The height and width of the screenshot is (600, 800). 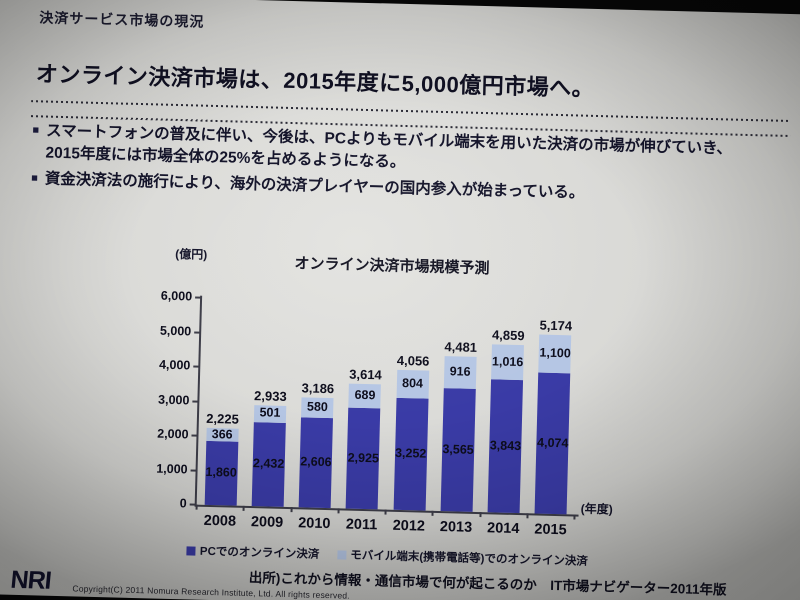 I want to click on x-axis-label-2009: 2009, so click(x=267, y=522).